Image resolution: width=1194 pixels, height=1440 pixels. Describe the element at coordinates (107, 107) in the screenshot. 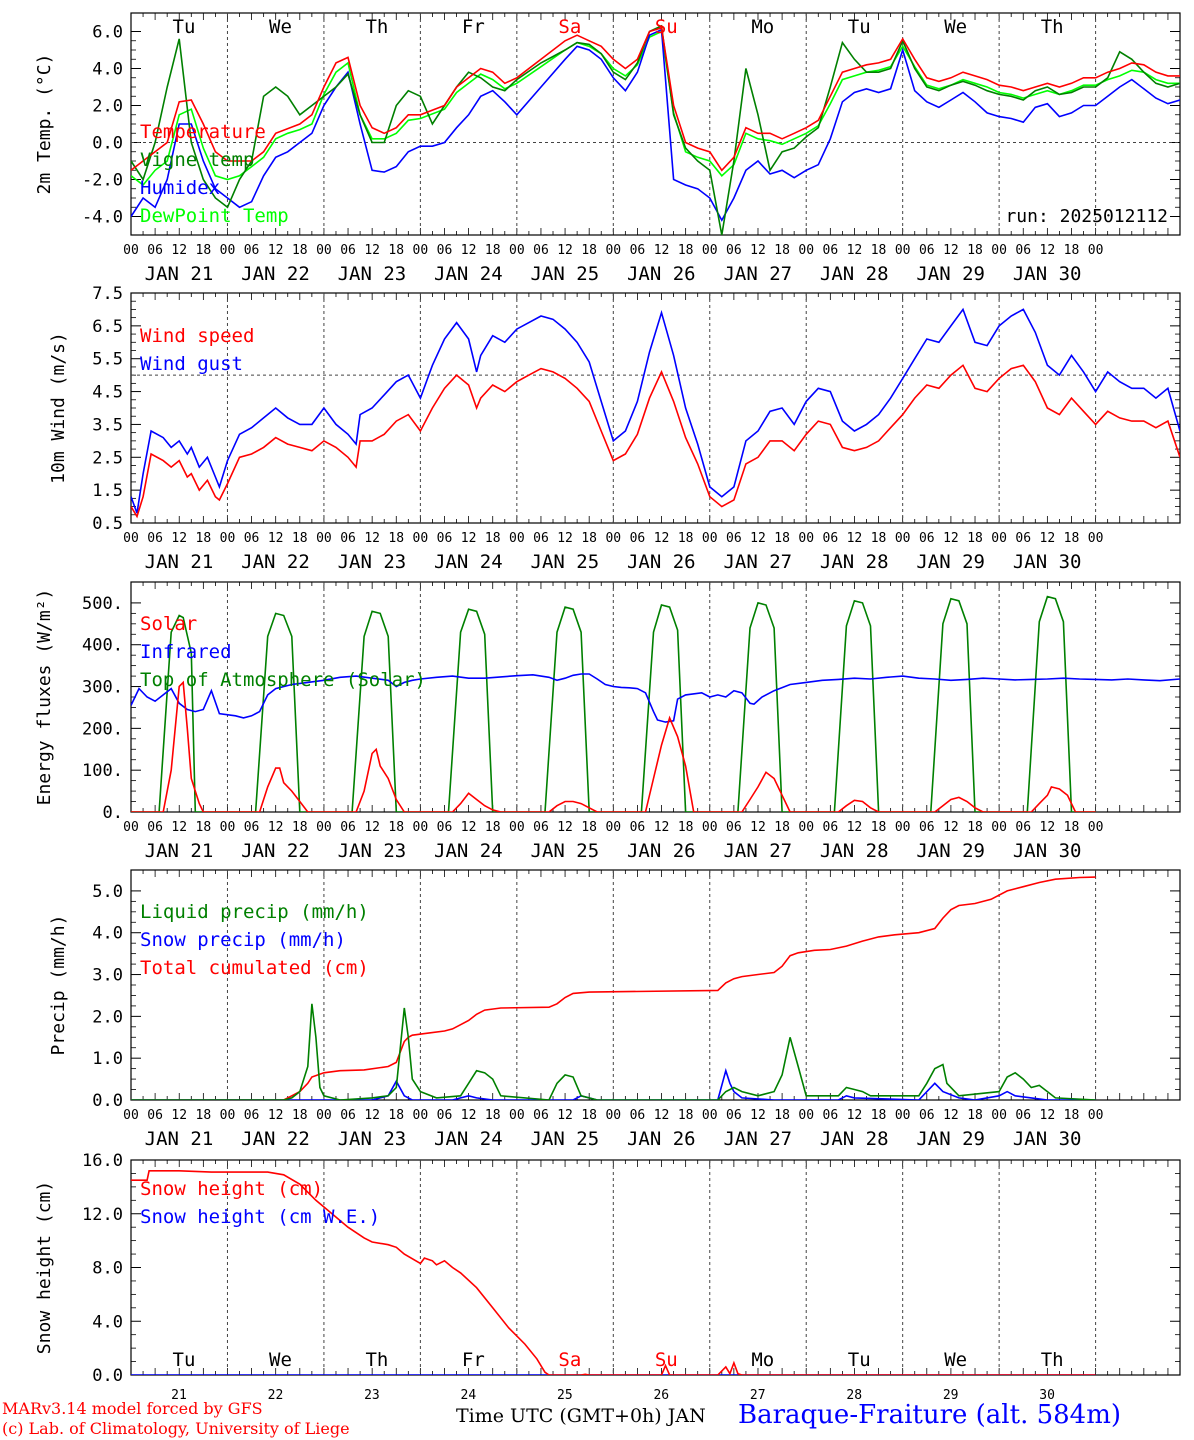

I see `y-tick-label: 2.0` at that location.